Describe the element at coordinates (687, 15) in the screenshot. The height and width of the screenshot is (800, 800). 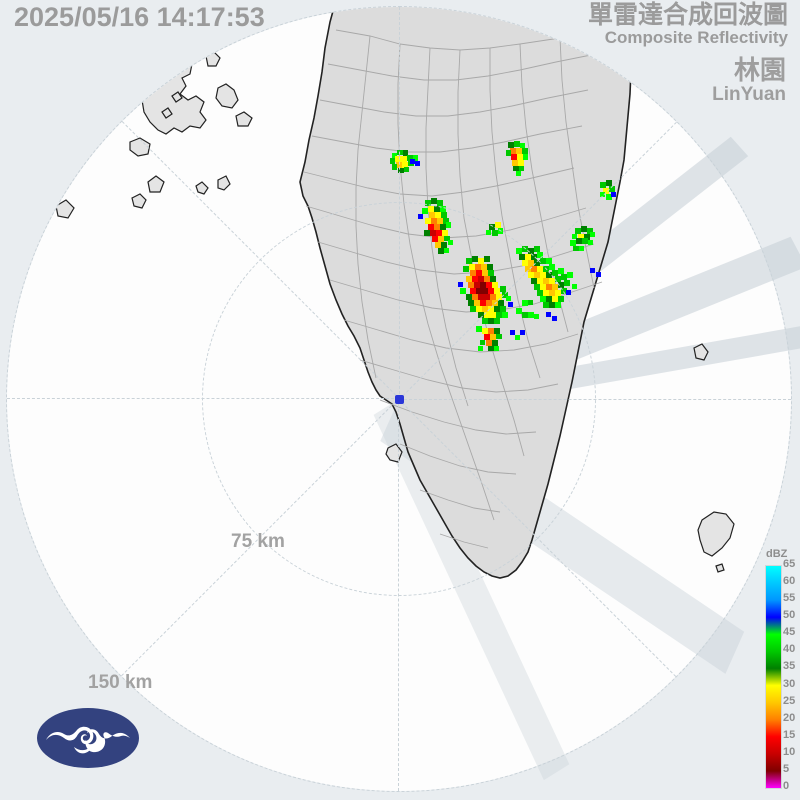
I see `product-title-zh: 單雷達合成回波圖` at that location.